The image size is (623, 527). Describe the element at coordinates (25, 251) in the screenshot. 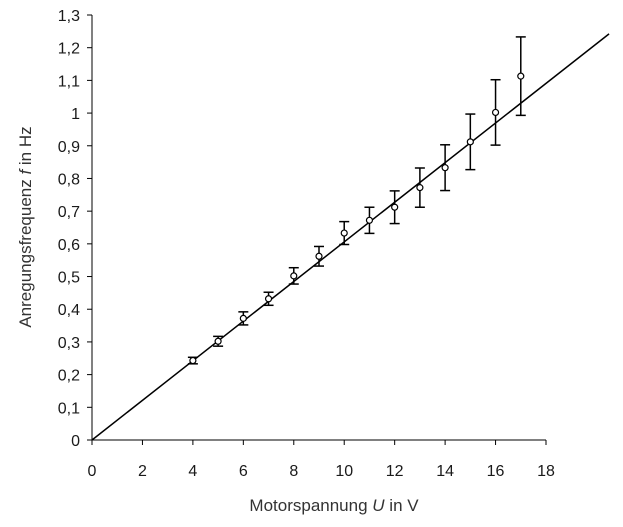

I see `y-axis-title-pre: Anregungsfrequenz` at that location.